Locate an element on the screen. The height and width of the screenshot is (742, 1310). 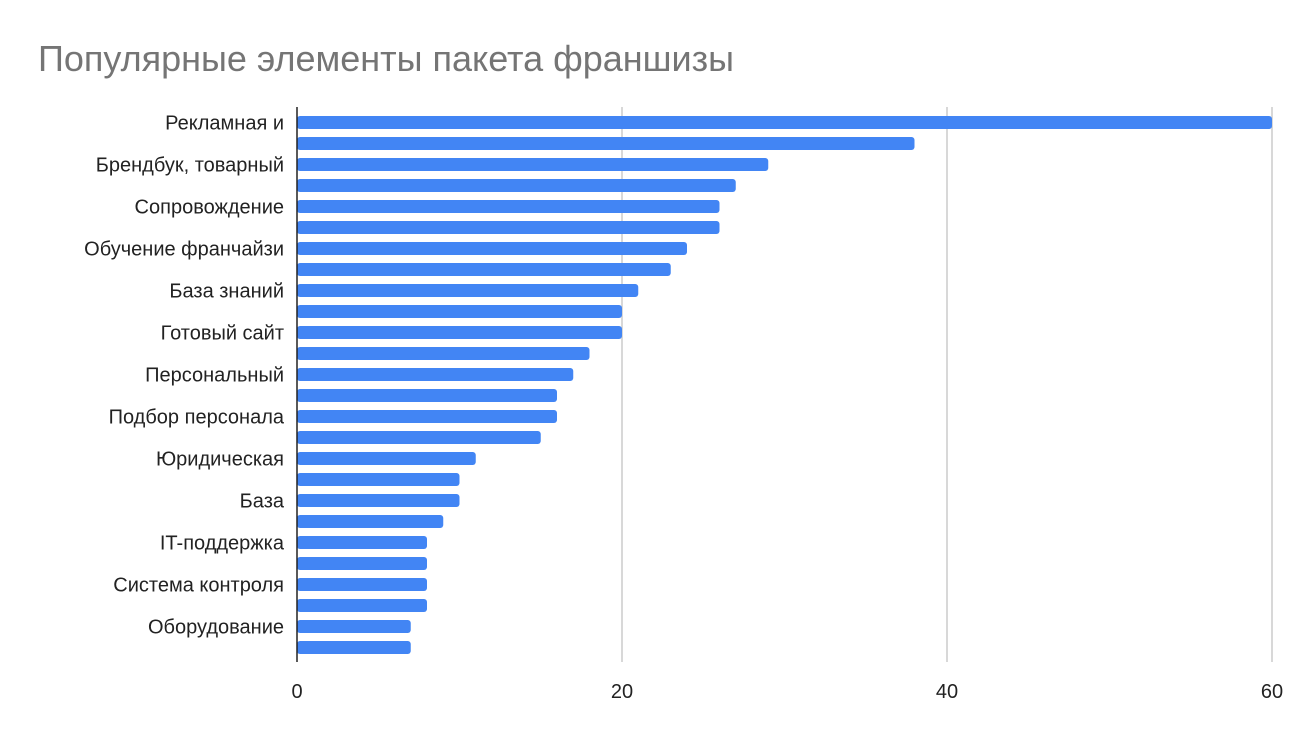
category-label: Оборудование is located at coordinates (216, 628).